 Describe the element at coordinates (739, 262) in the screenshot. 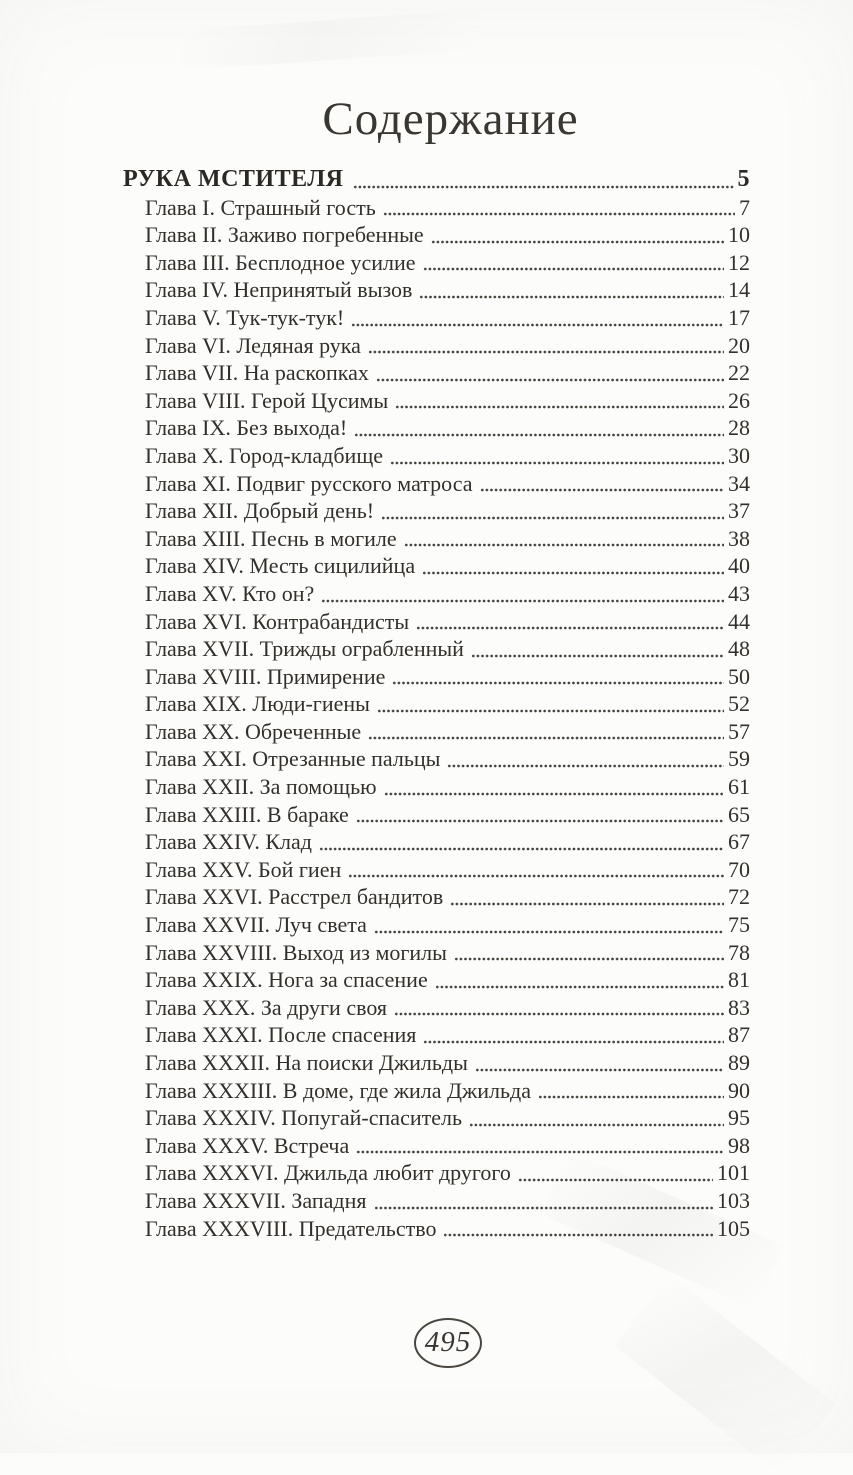

I see `toc-entry-page: 12` at that location.